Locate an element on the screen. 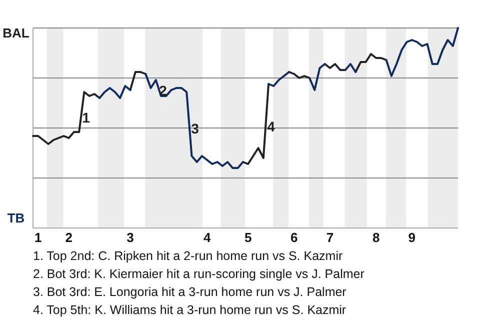 The image size is (480, 320). annotation: 2 is located at coordinates (163, 90).